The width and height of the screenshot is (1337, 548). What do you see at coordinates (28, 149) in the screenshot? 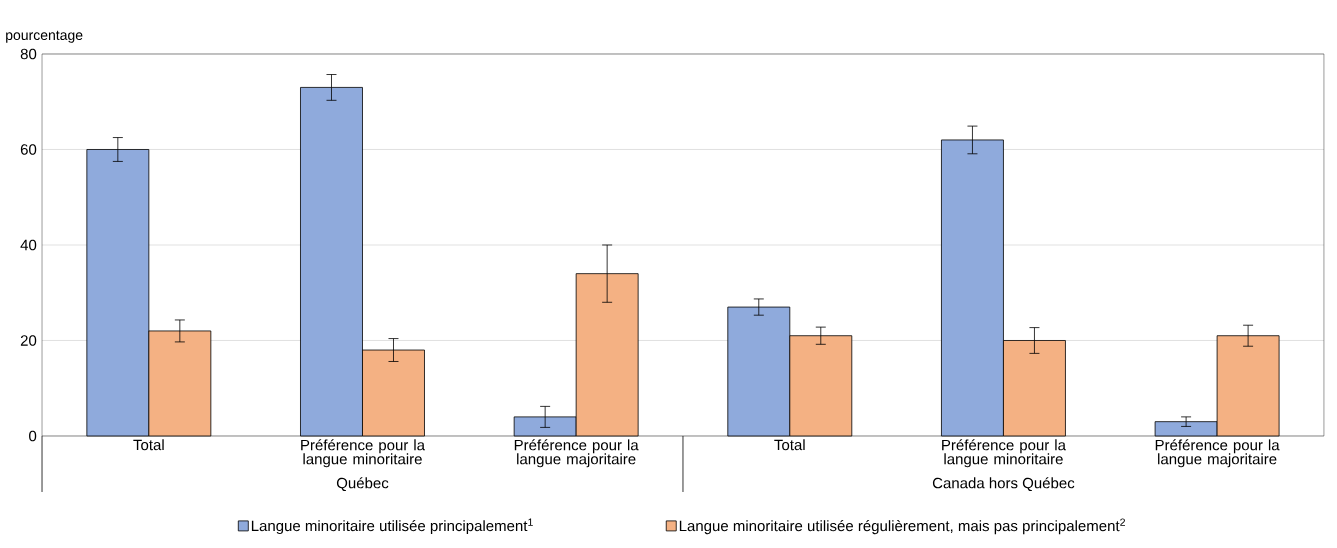
I see `y-tick-label: 60` at bounding box center [28, 149].